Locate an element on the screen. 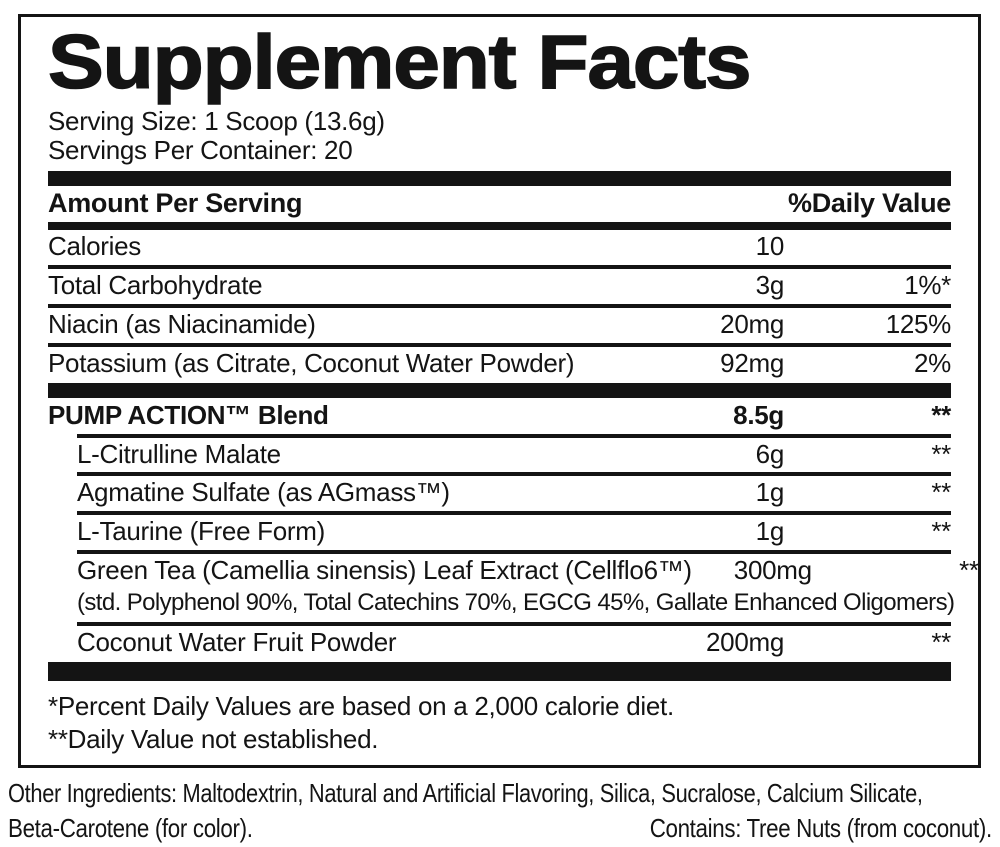 This screenshot has width=1000, height=847. thick-divider-bar is located at coordinates (499, 179).